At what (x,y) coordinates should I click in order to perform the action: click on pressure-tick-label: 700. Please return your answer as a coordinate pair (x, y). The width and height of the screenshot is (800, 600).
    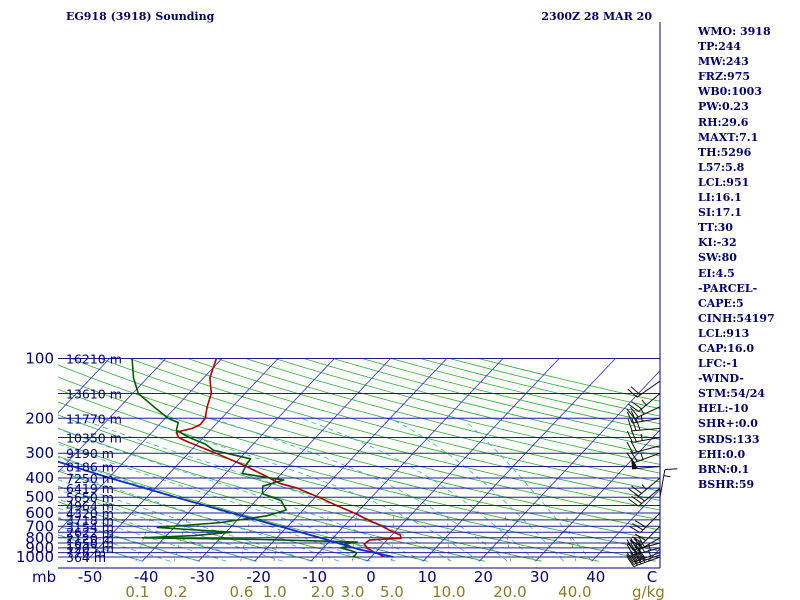
    Looking at the image, I should click on (39, 526).